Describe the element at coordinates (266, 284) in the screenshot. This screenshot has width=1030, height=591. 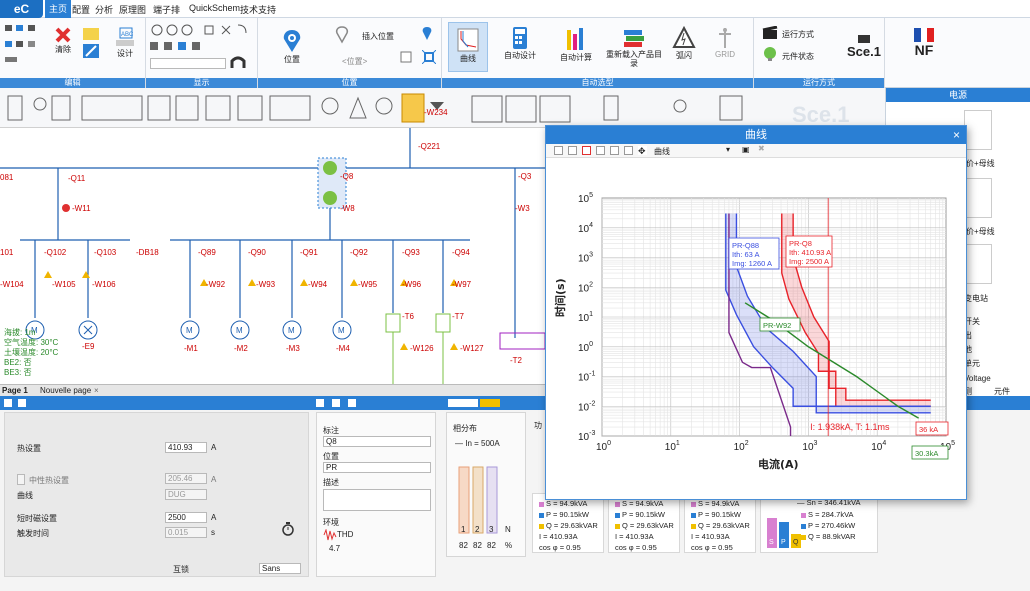
I see `label-w93: -W93` at that location.